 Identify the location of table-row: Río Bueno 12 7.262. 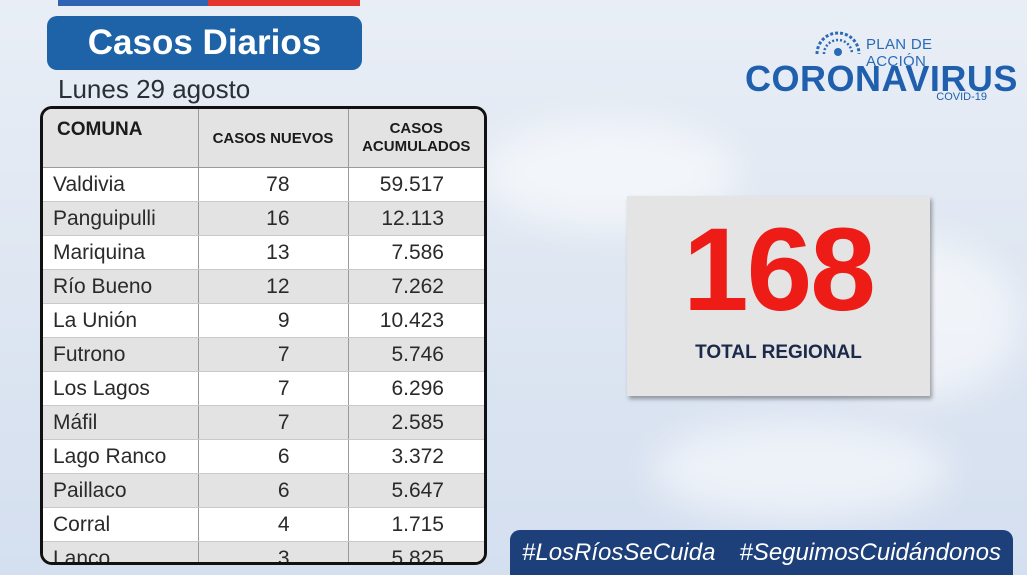
(263, 286).